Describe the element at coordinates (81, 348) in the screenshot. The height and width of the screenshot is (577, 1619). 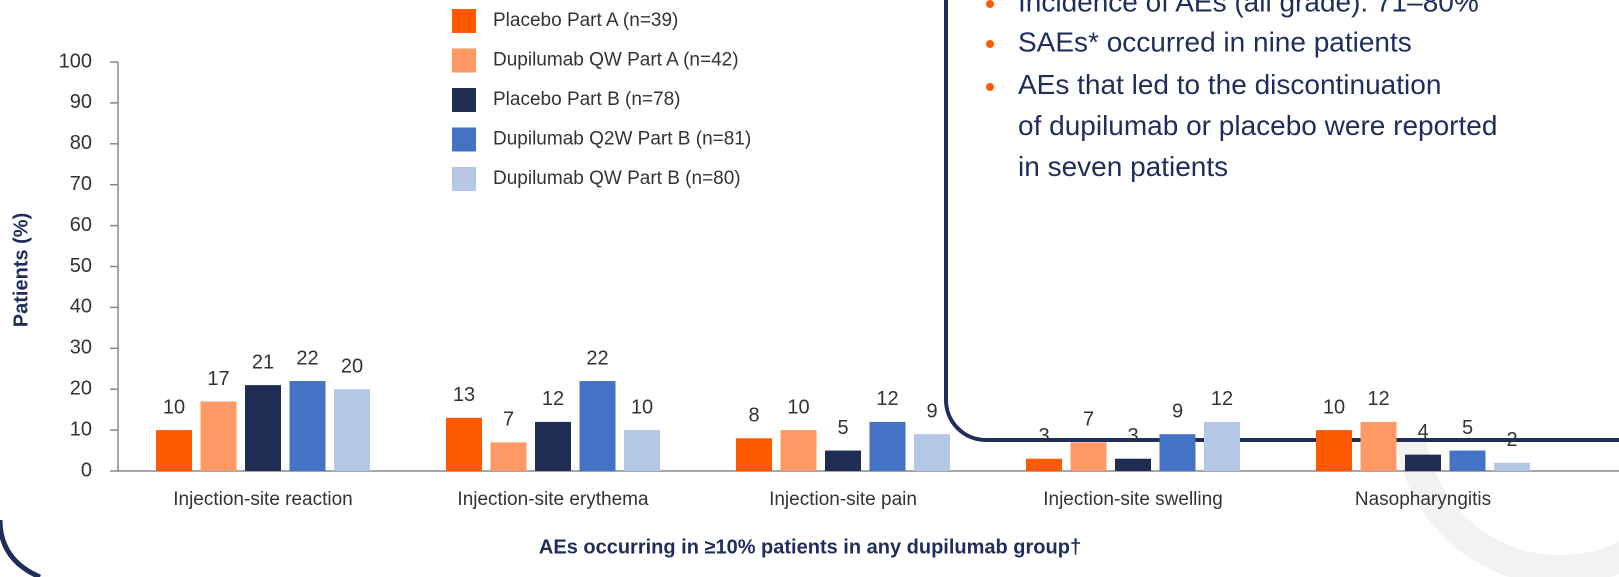
I see `y-tick-label: 30` at that location.